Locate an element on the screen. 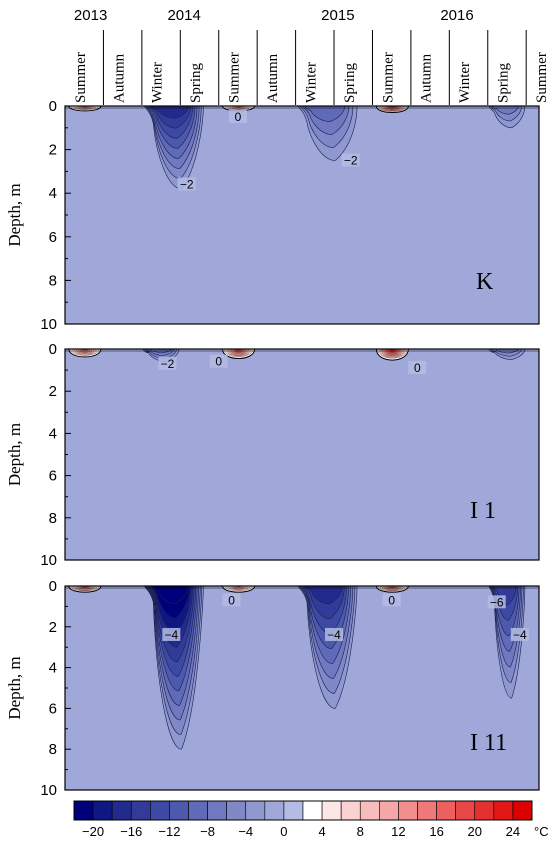  colorbar-label: 12 is located at coordinates (398, 831).